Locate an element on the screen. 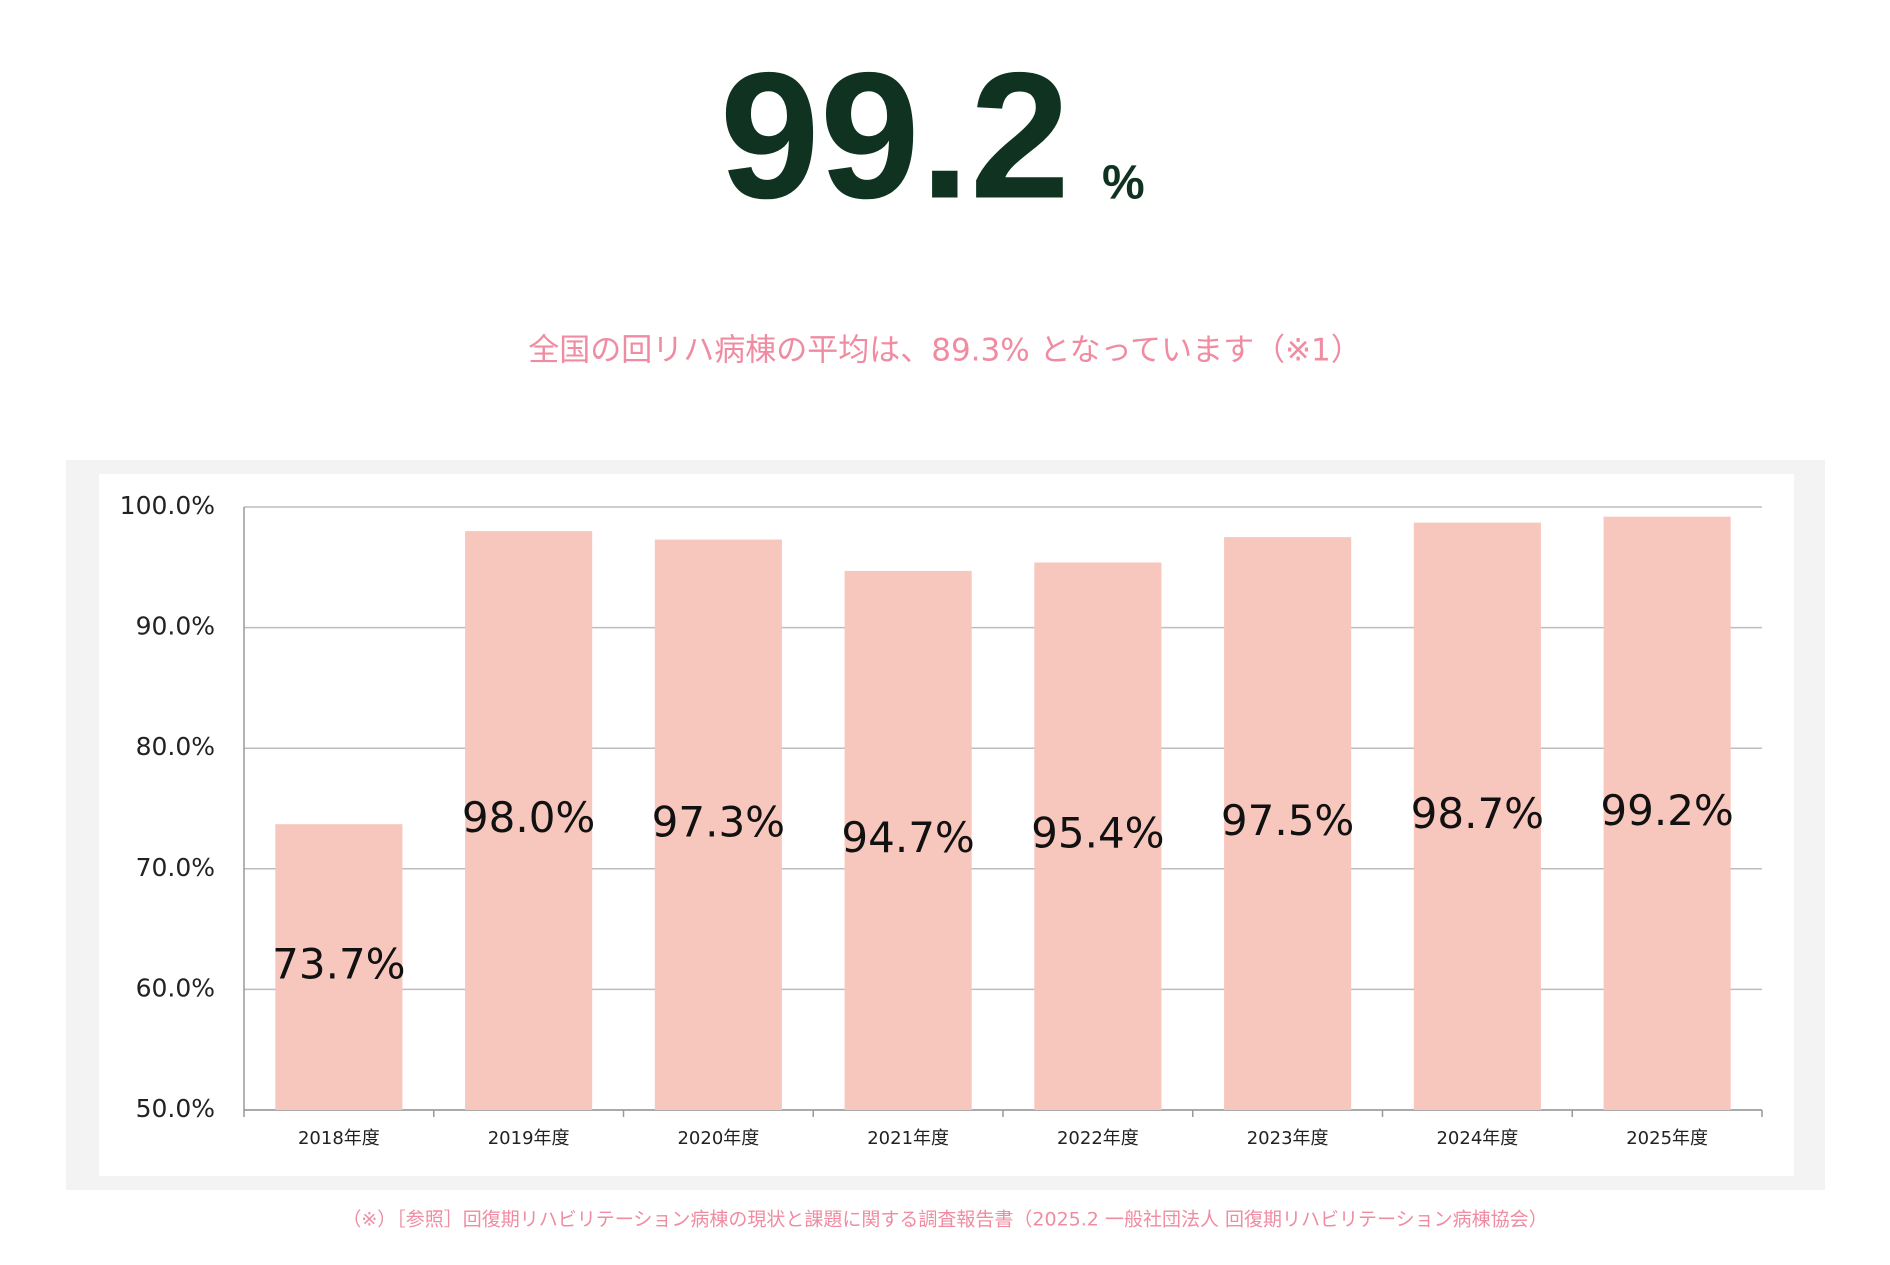 The width and height of the screenshot is (1890, 1265). subtitle: 全国の回リハ病棟の平均は、89.3% となっています（※1） is located at coordinates (945, 351).